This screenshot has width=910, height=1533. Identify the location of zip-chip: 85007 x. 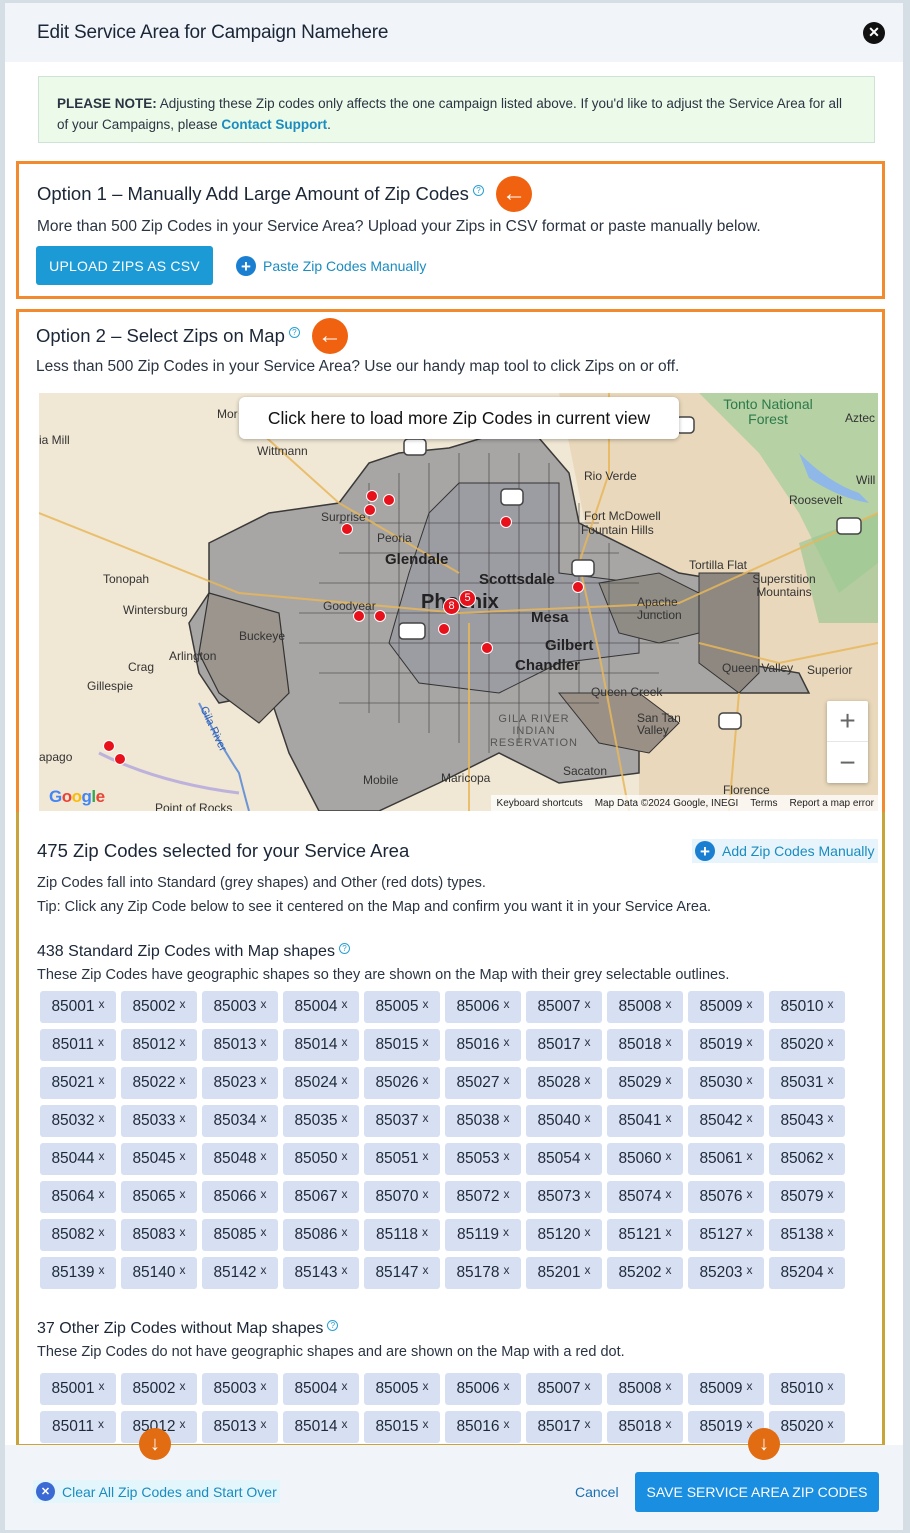
(564, 1389).